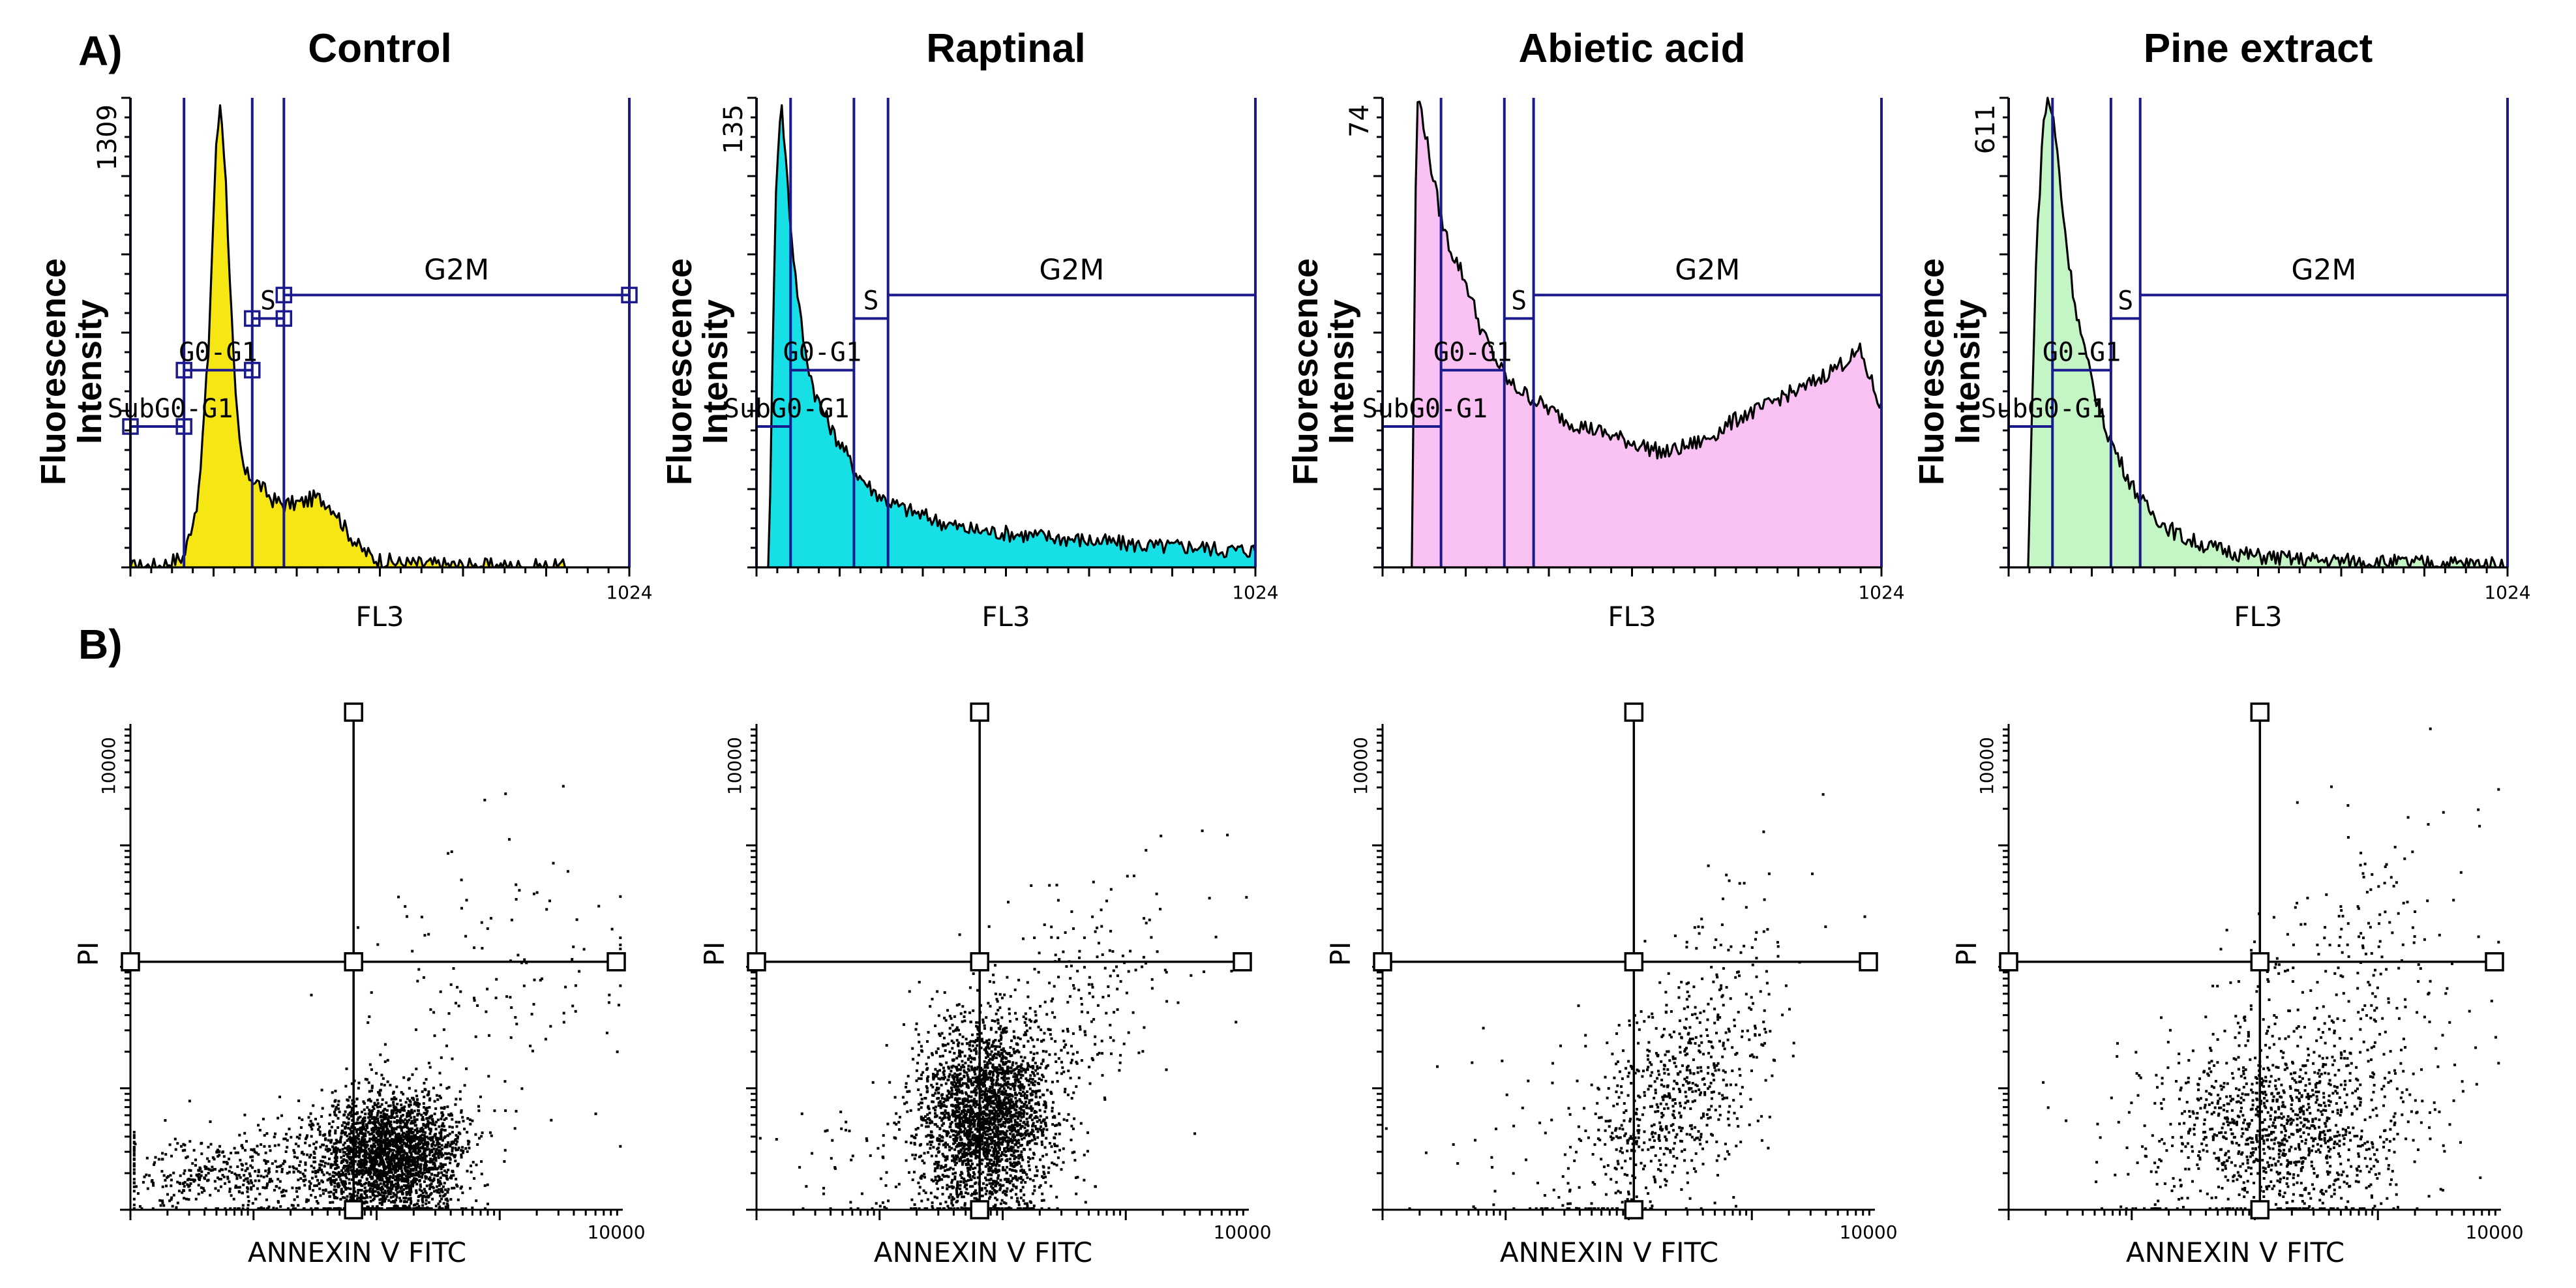  Describe the element at coordinates (1881, 592) in the screenshot. I see `x-max-label: 1024` at that location.